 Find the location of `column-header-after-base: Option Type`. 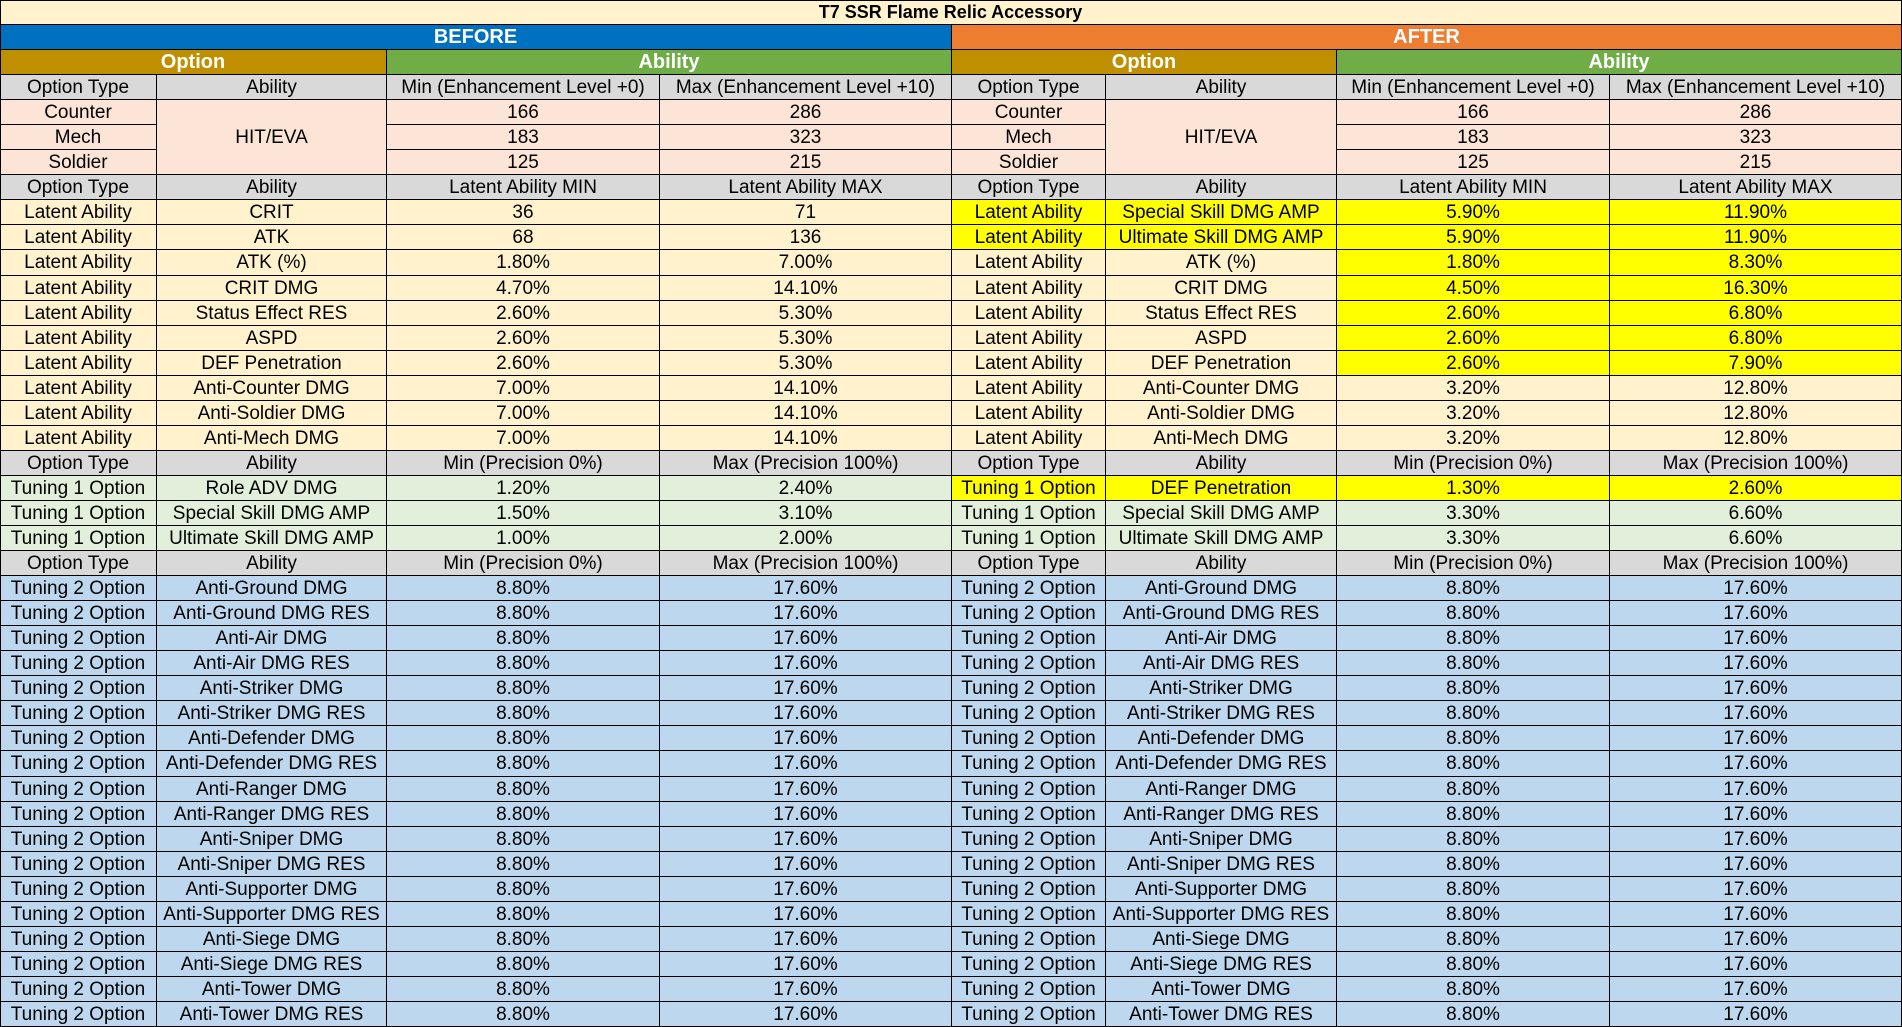

column-header-after-base: Option Type is located at coordinates (1029, 87).